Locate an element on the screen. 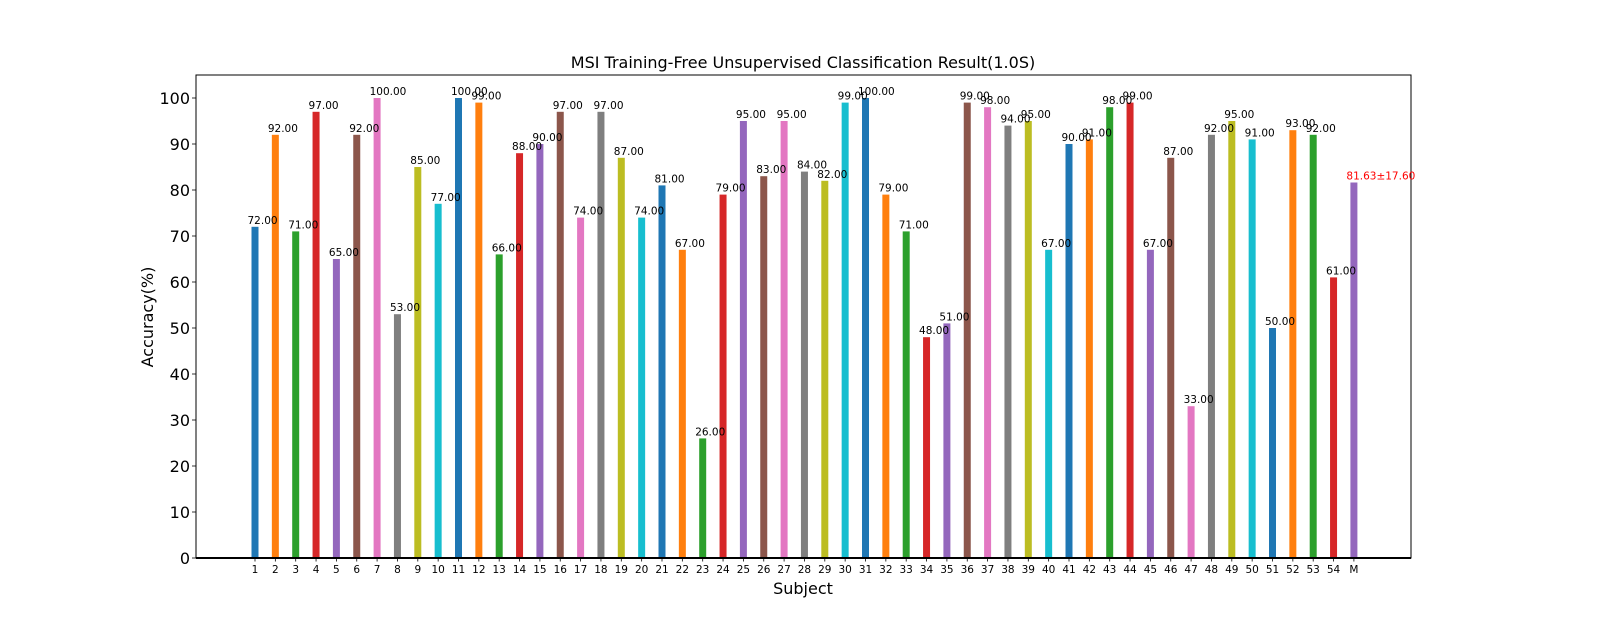 The height and width of the screenshot is (640, 1600). x-tick-label: 36 is located at coordinates (968, 570).